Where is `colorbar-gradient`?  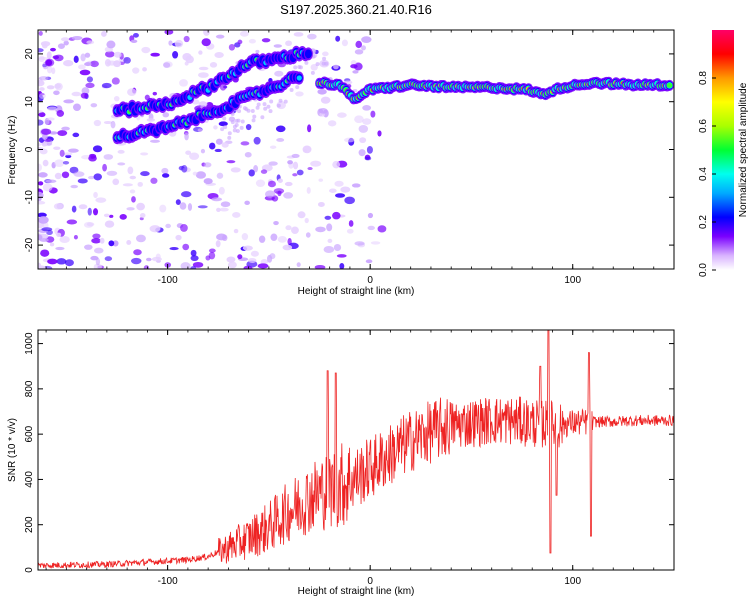
colorbar-gradient is located at coordinates (723, 150).